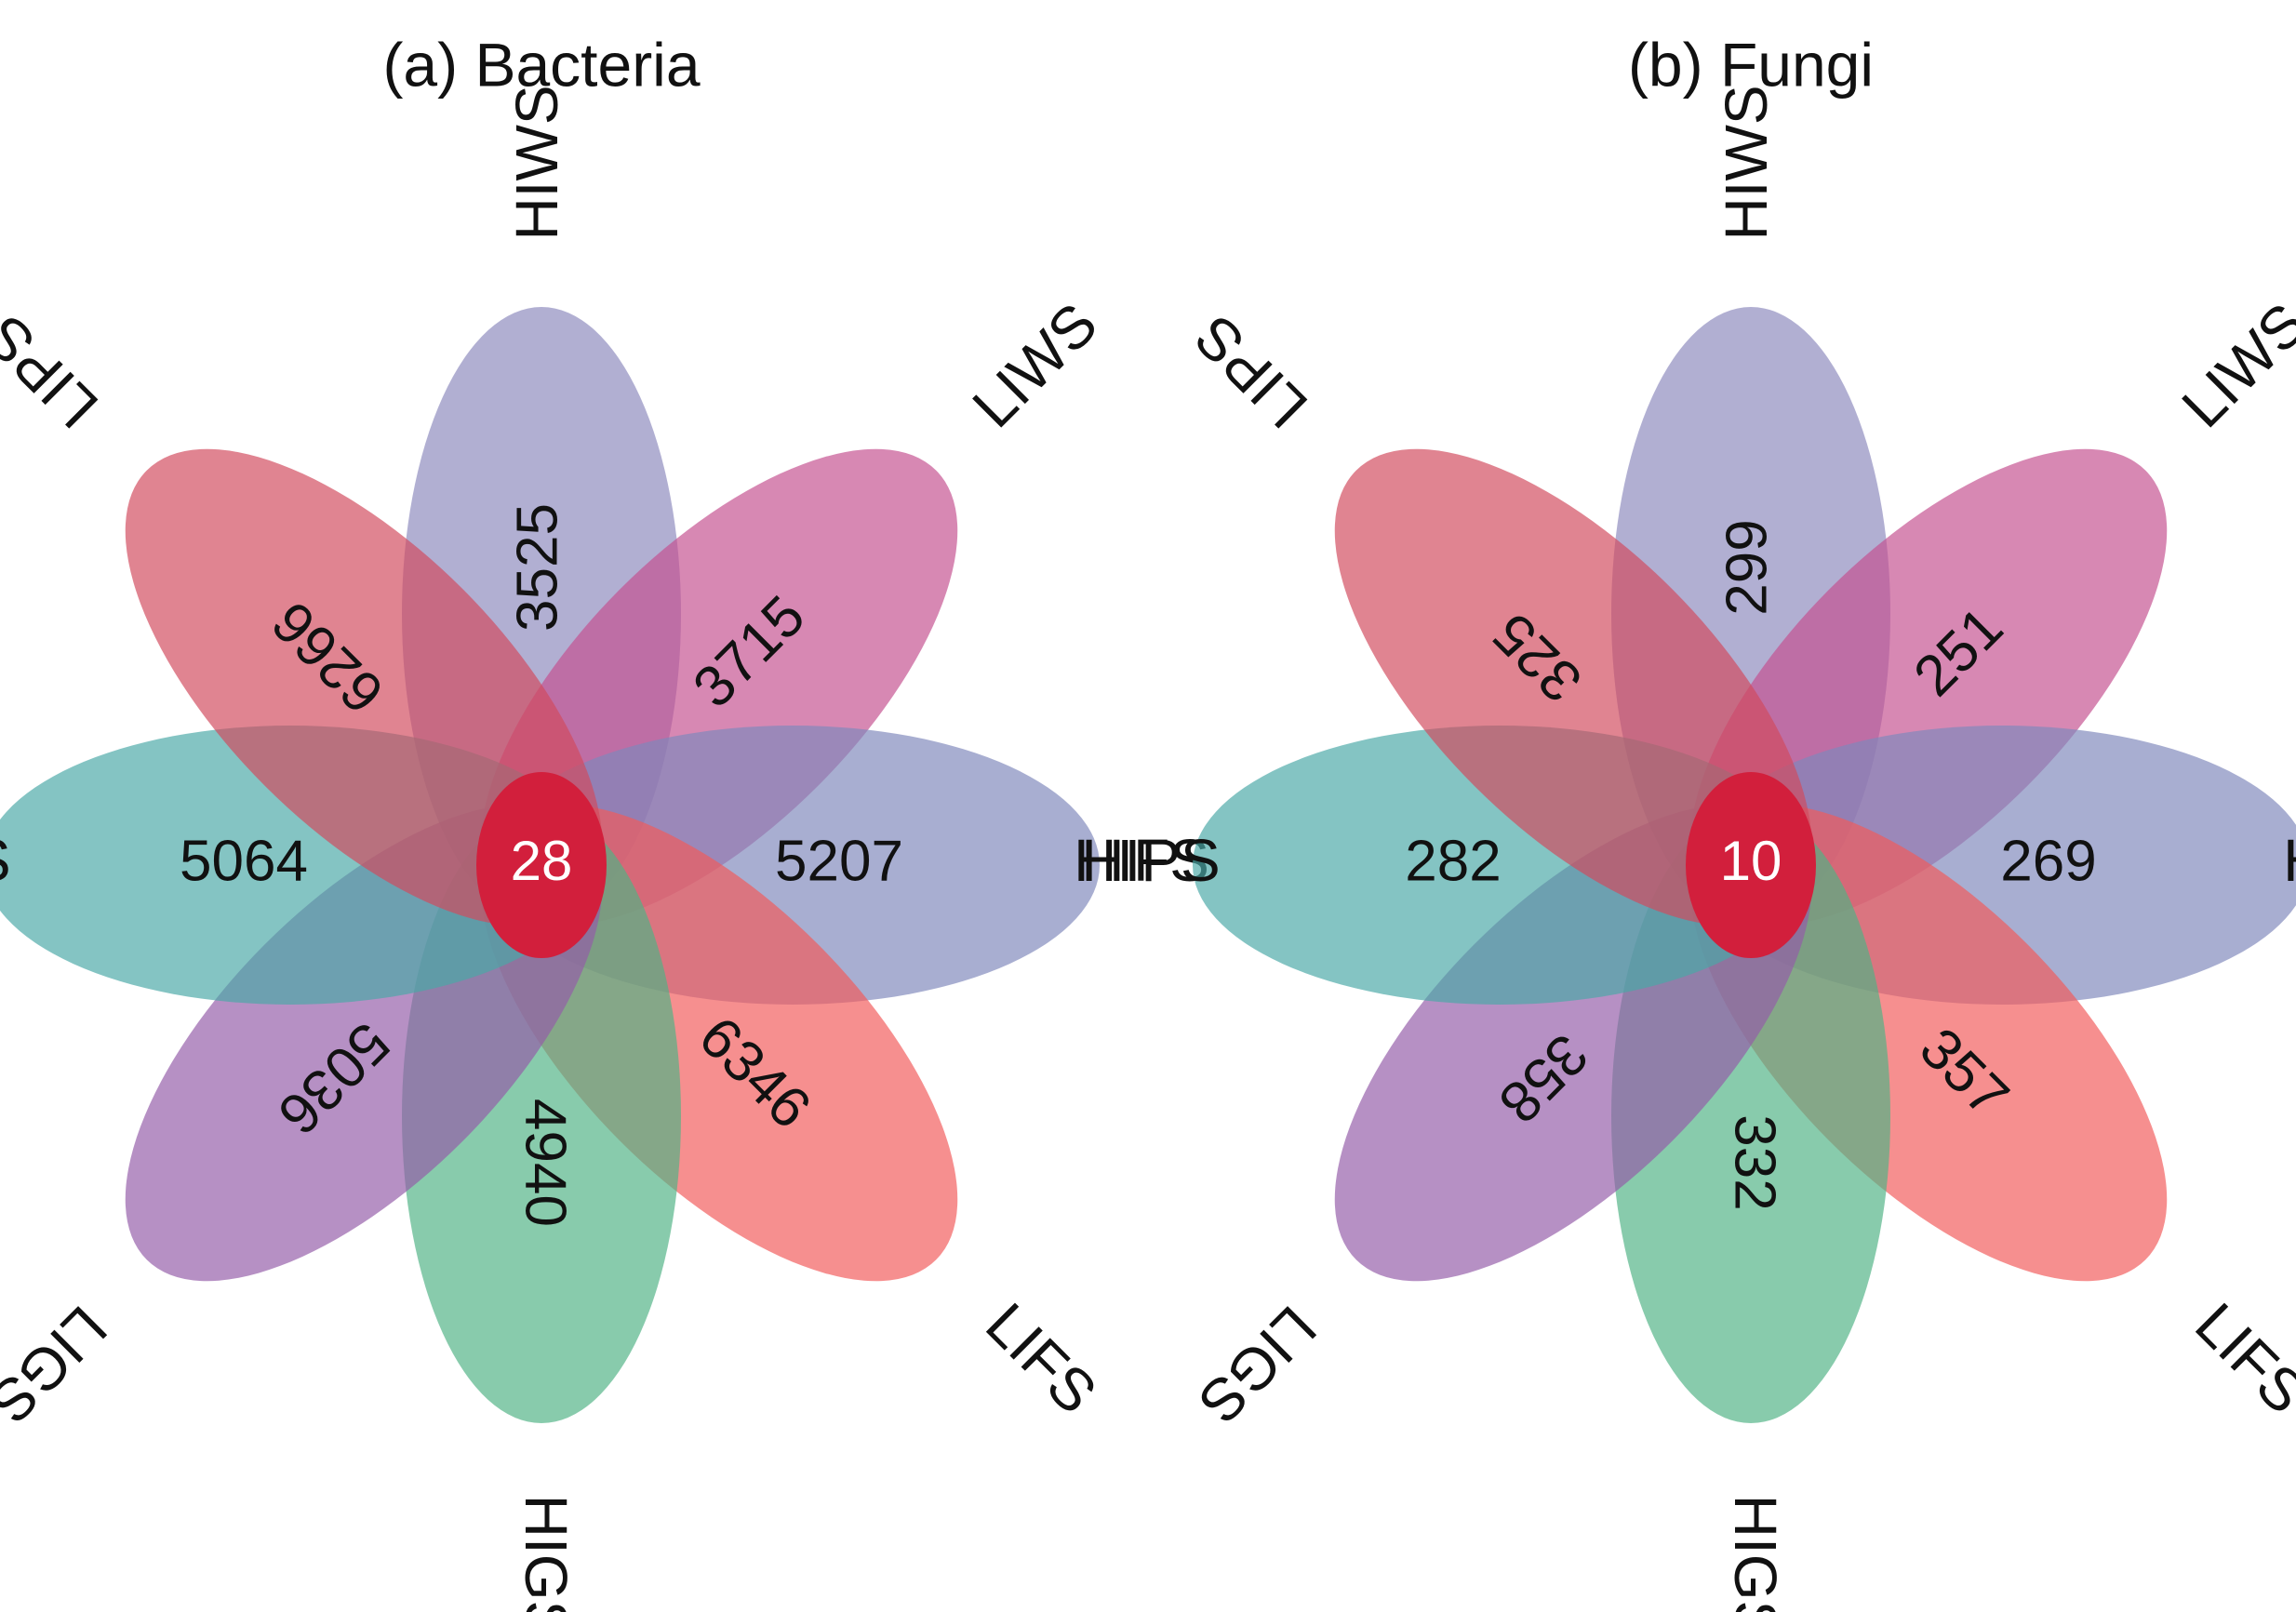 This screenshot has width=2296, height=1612. What do you see at coordinates (1755, 1162) in the screenshot?
I see `petal-count-higs: 332` at bounding box center [1755, 1162].